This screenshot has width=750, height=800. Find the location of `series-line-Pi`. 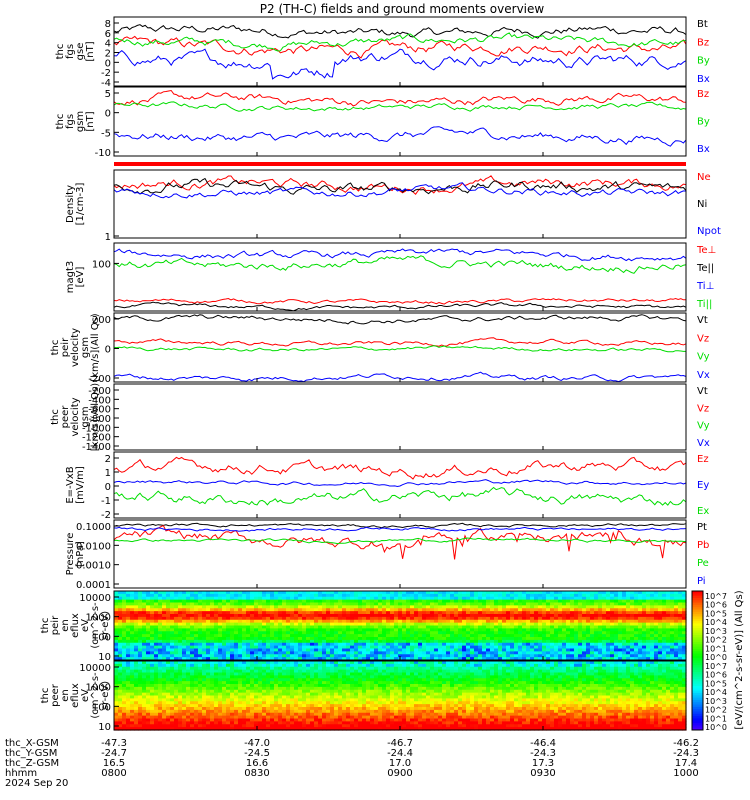

series-line-Pi is located at coordinates (400, 529).